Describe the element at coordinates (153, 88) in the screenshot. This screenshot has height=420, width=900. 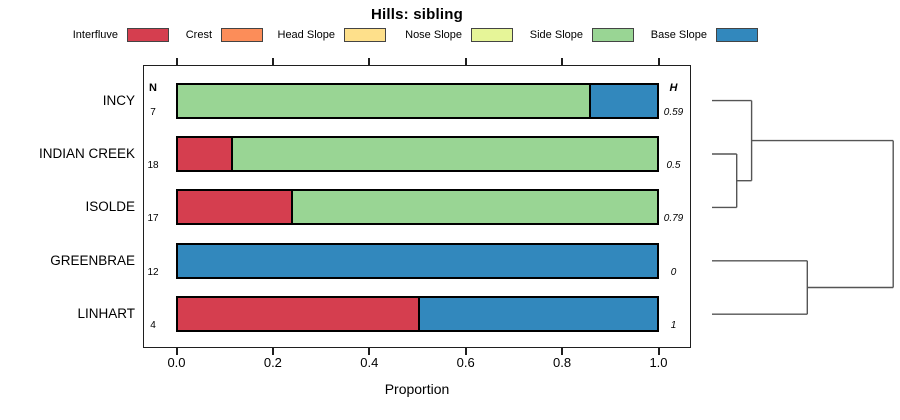
I see `n-column-header: N` at that location.